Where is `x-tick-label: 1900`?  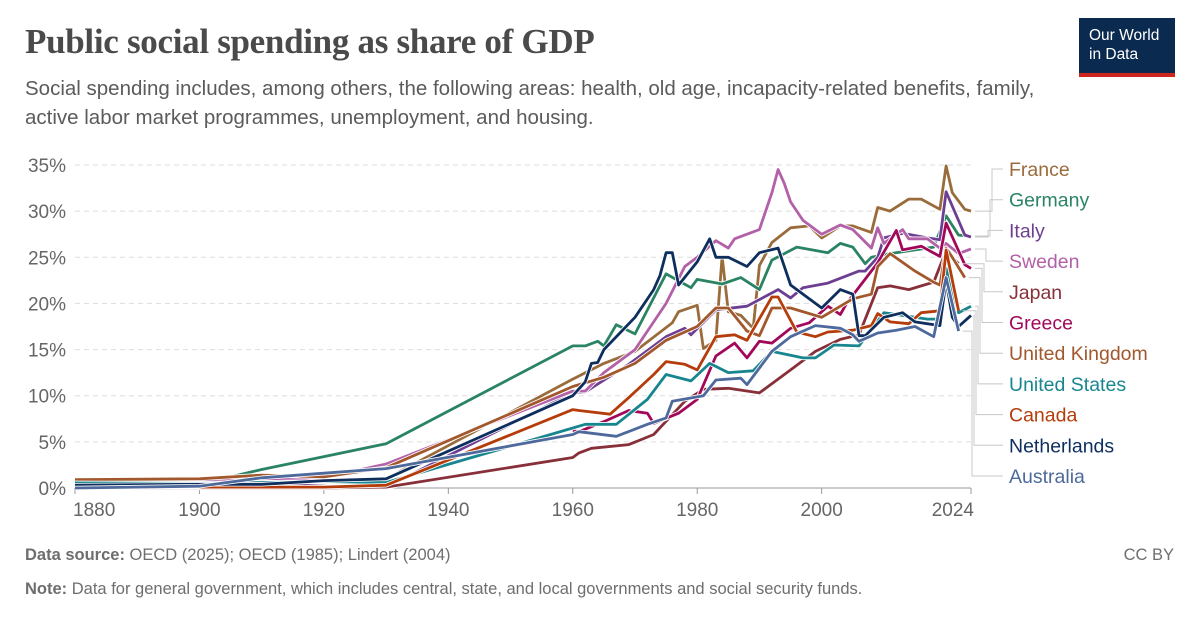 x-tick-label: 1900 is located at coordinates (199, 510).